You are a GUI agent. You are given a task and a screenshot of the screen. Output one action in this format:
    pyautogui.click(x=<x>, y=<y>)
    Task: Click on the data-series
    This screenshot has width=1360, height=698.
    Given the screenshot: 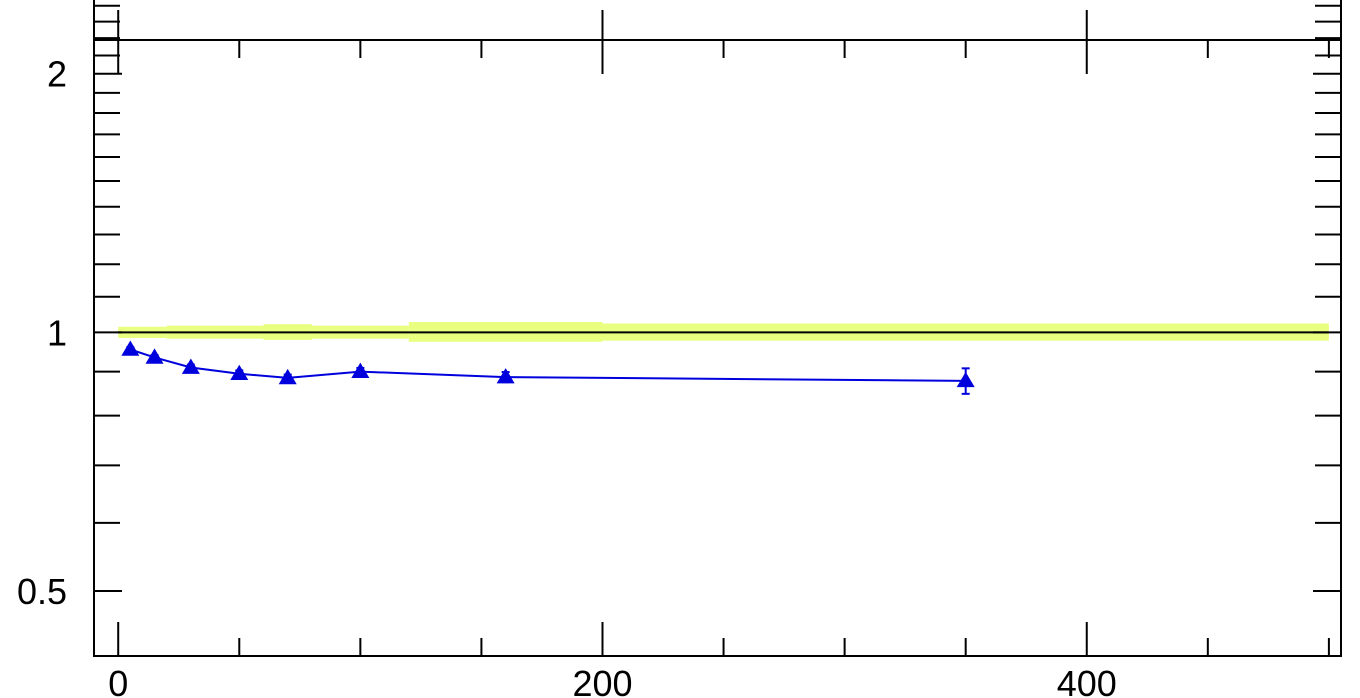 What is the action you would take?
    pyautogui.click(x=548, y=367)
    